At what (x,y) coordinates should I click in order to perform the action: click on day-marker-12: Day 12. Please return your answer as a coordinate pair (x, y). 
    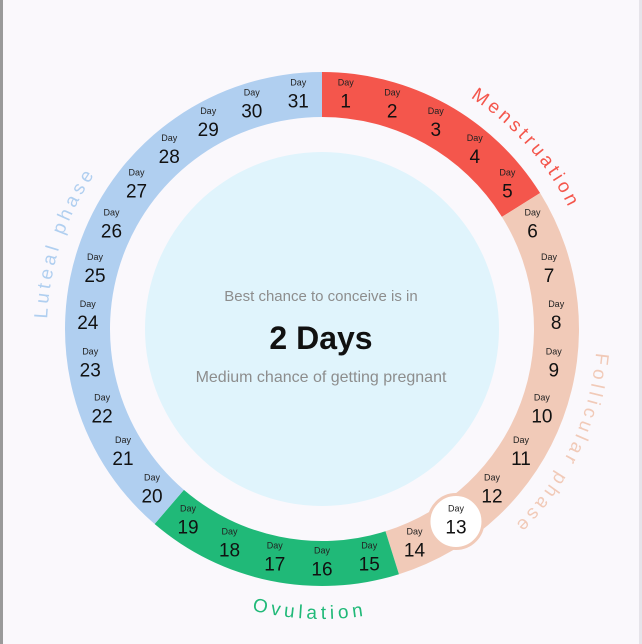
    Looking at the image, I should click on (491, 490).